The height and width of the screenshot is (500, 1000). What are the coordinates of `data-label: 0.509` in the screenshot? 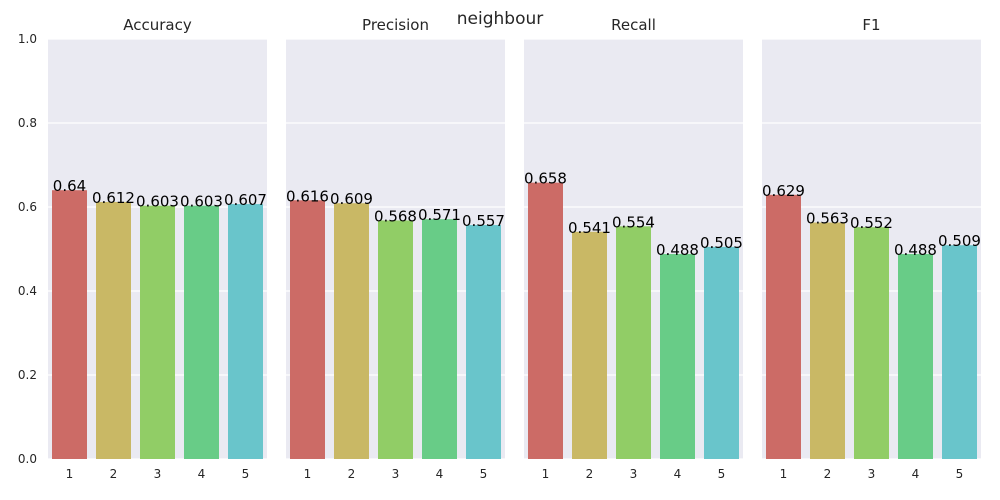 It's located at (959, 241).